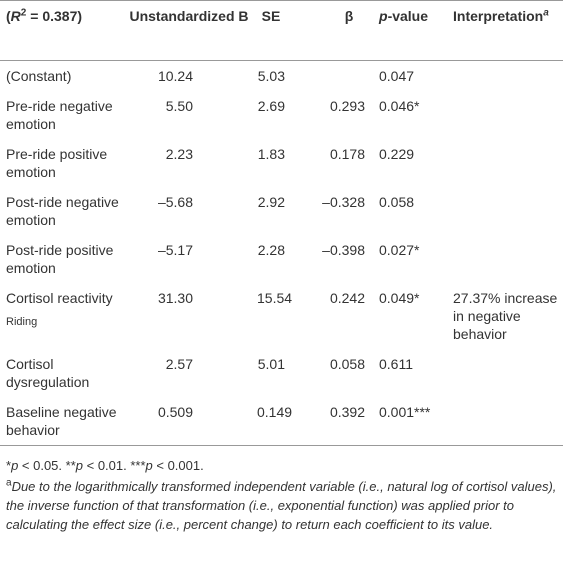  I want to click on footnote: *p < 0.05. **p < 0.01. ***p < 0.001., so click(281, 465).